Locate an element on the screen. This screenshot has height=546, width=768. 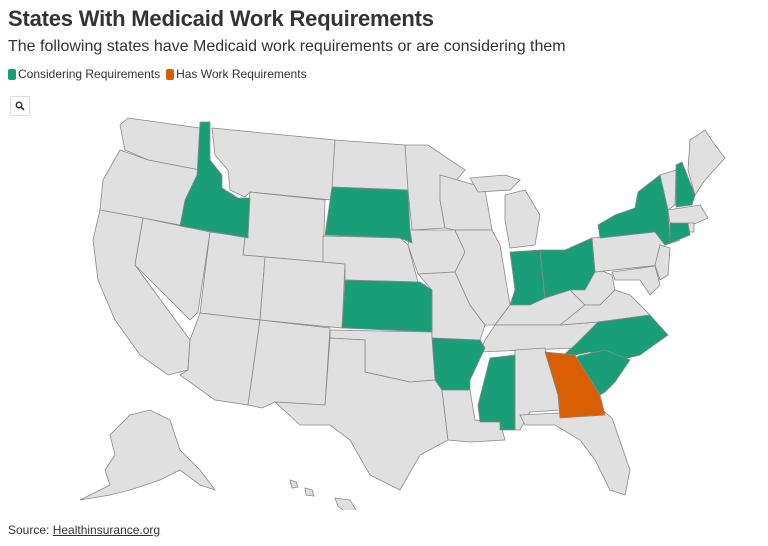
legend-item-considering: Considering Requirements is located at coordinates (84, 74).